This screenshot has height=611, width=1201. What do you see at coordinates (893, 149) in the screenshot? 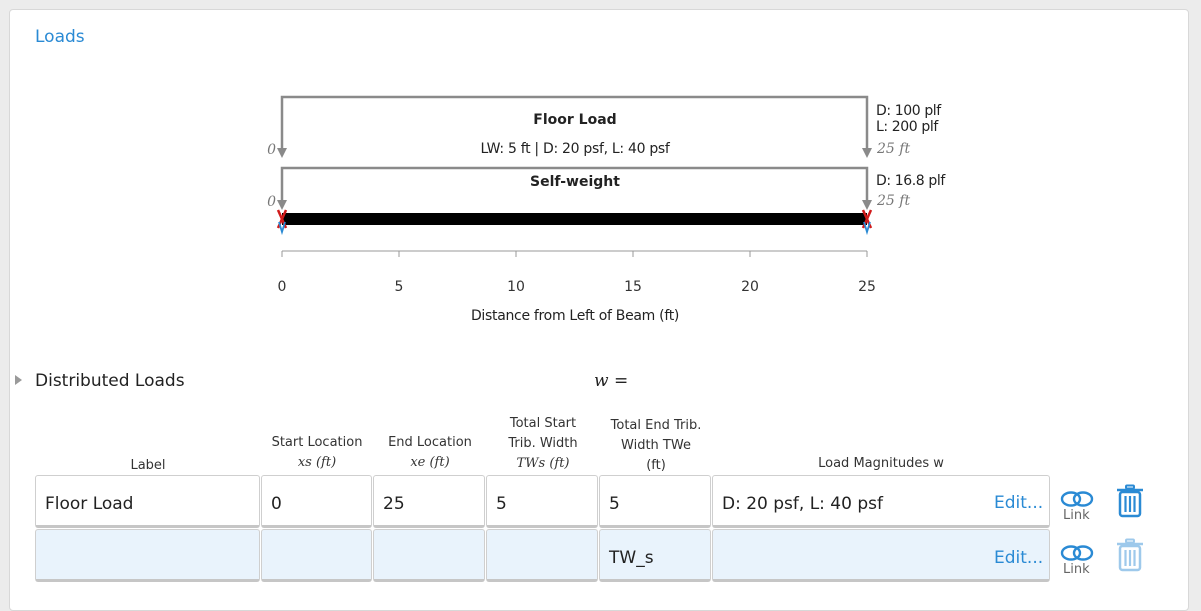
I see `floor-load-end-length: 25 ft` at bounding box center [893, 149].